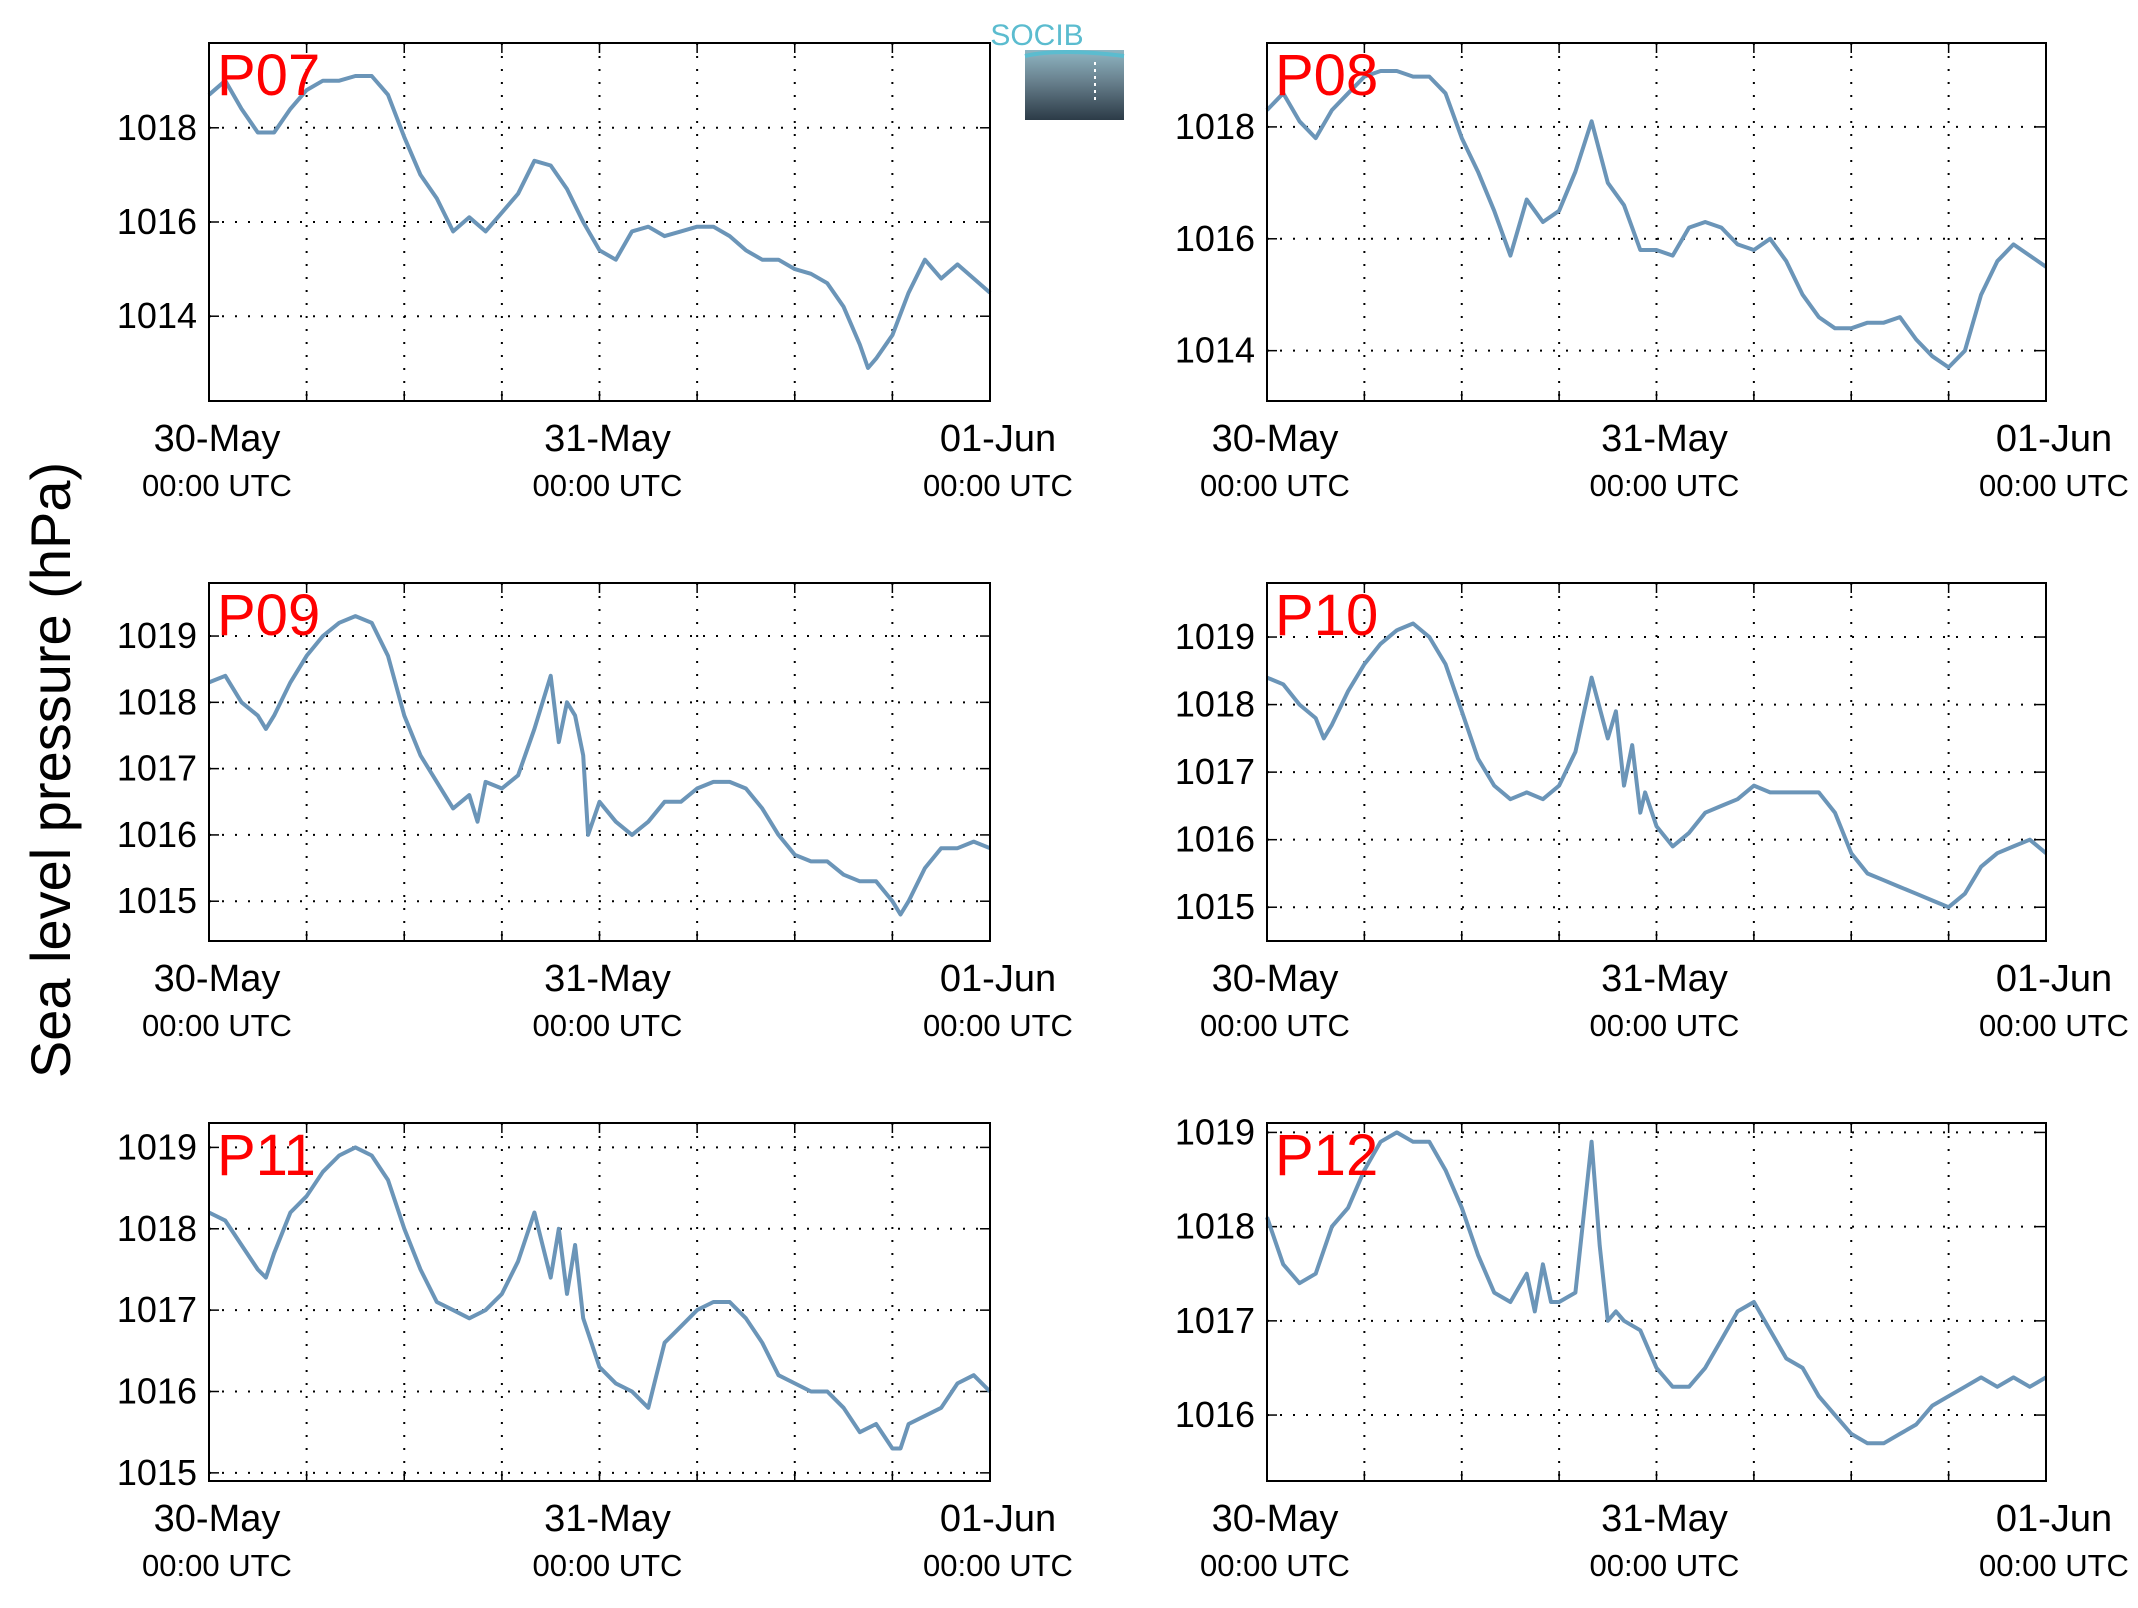  Describe the element at coordinates (1036, 35) in the screenshot. I see `logo-text: SOCIB` at that location.